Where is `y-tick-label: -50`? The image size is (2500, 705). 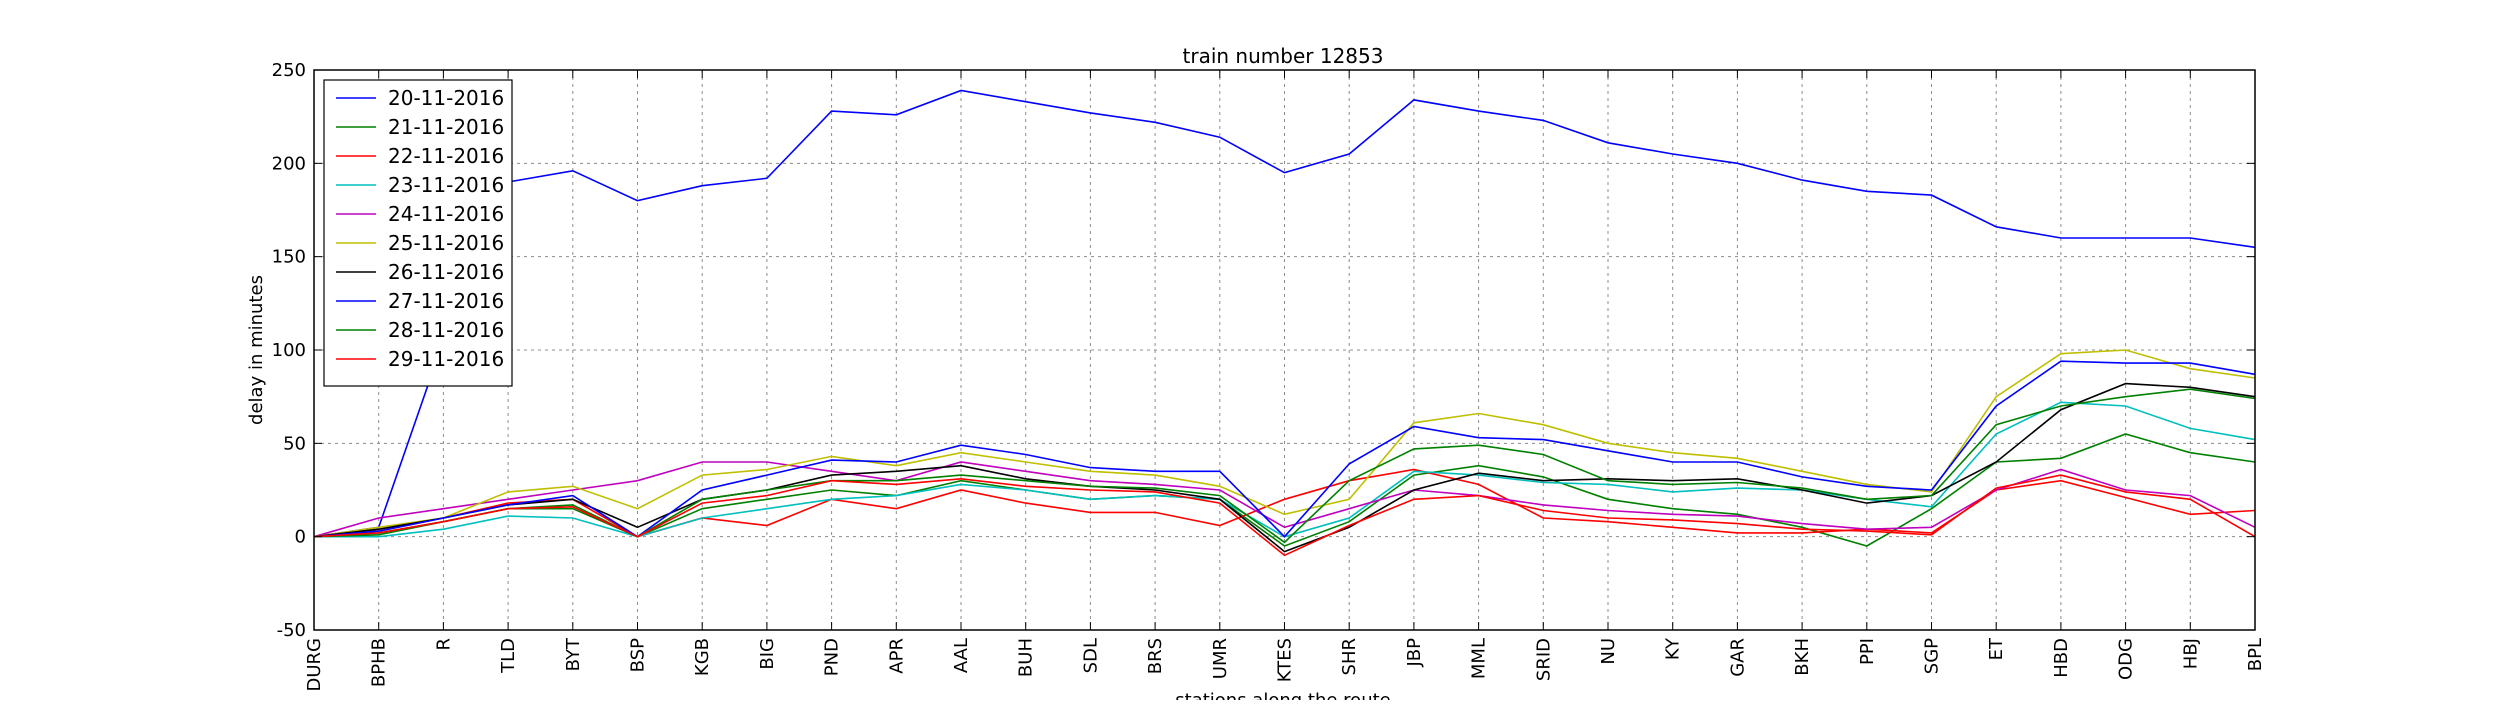
y-tick-label: -50 is located at coordinates (291, 630).